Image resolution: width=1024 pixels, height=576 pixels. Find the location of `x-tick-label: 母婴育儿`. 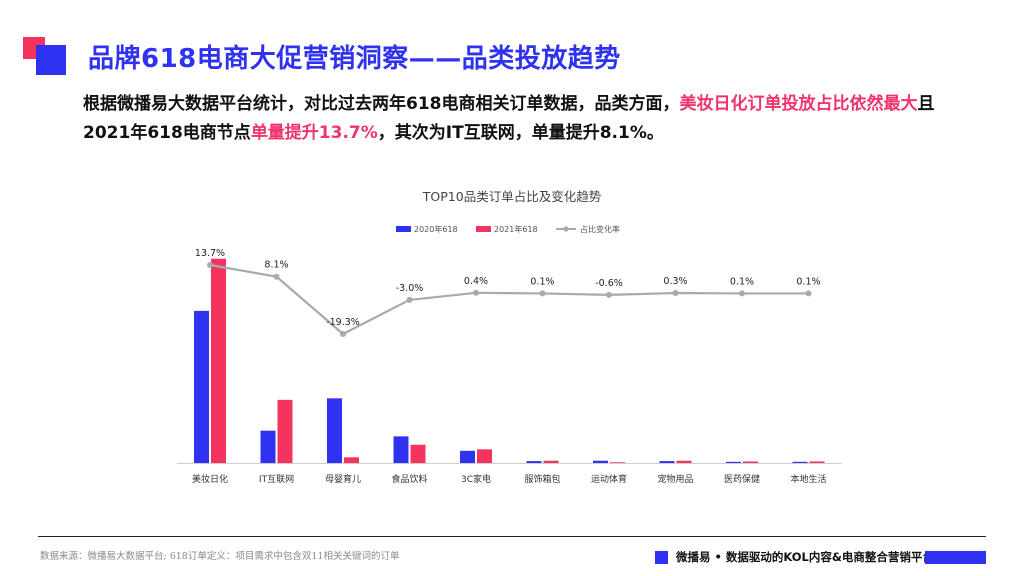

x-tick-label: 母婴育儿 is located at coordinates (343, 479).